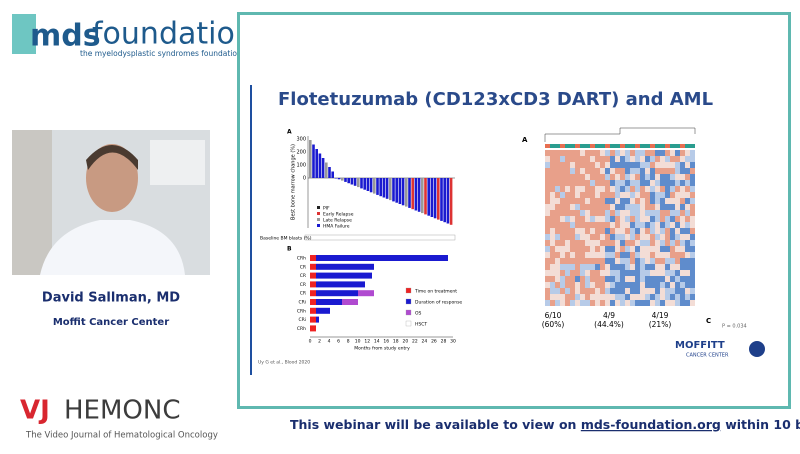  Describe the element at coordinates (65, 36) in the screenshot. I see `logo-mds: mds` at that location.